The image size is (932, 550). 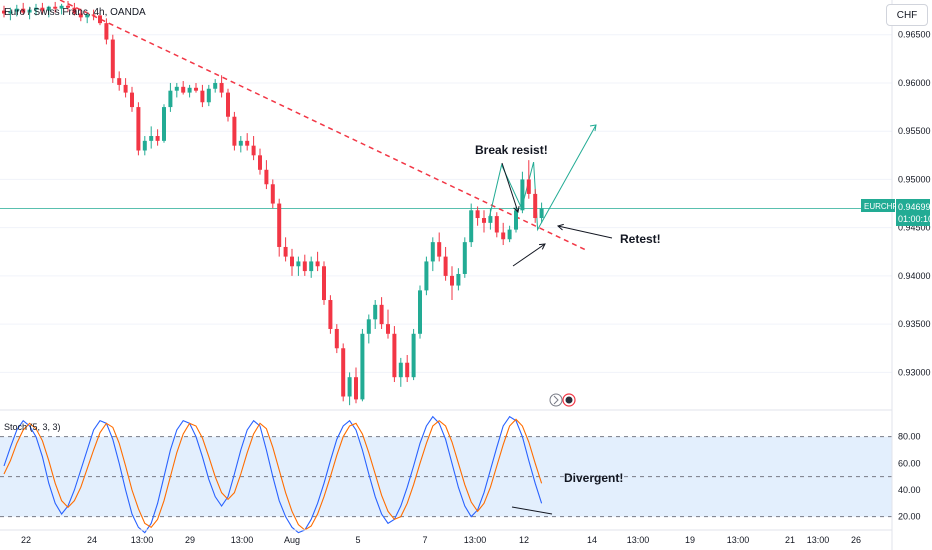 I want to click on replay-icon, so click(x=556, y=400).